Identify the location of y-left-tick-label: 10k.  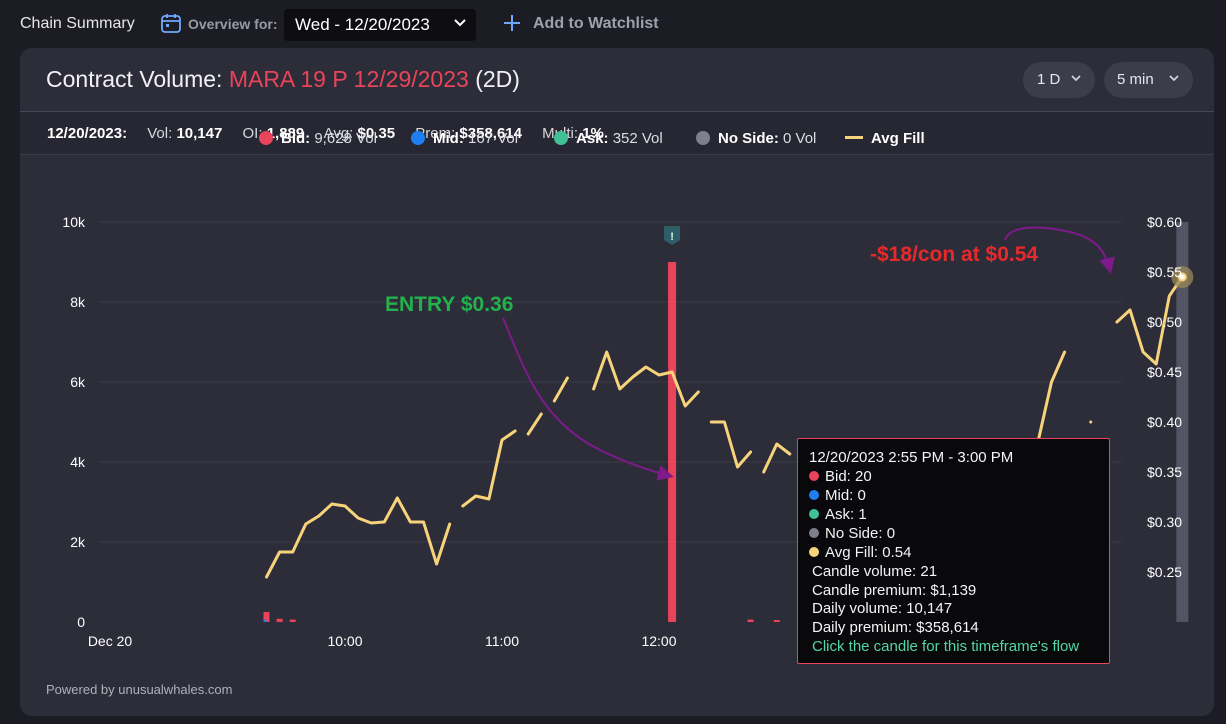
(74, 222).